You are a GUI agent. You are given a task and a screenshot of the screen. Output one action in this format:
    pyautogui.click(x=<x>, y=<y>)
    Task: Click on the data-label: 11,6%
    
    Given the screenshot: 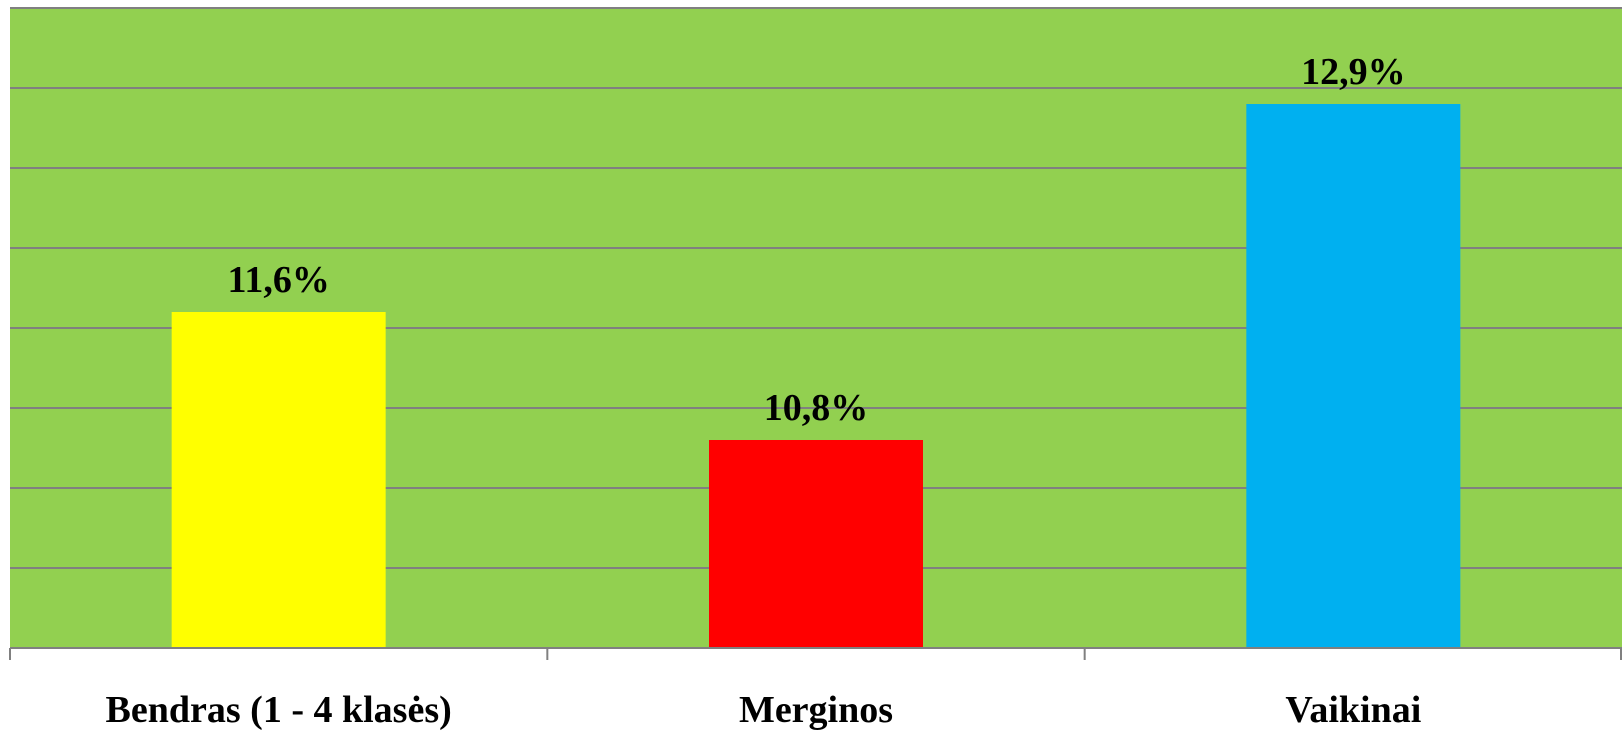 What is the action you would take?
    pyautogui.click(x=278, y=280)
    